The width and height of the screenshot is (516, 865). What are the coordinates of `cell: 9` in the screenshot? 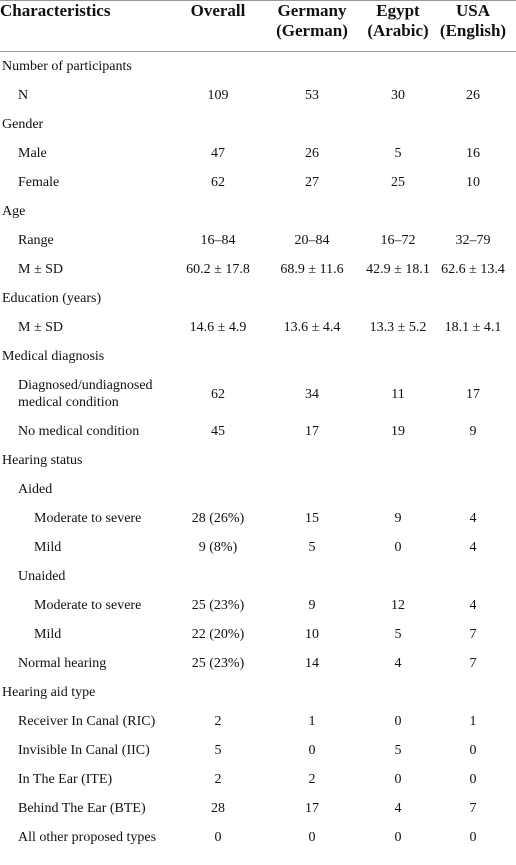 It's located at (398, 518).